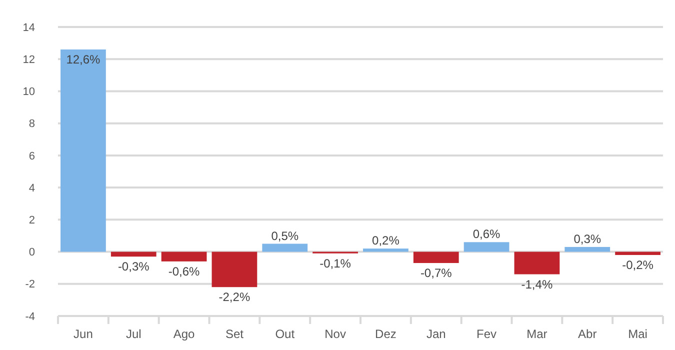  I want to click on y-tick-label: 4, so click(31, 188).